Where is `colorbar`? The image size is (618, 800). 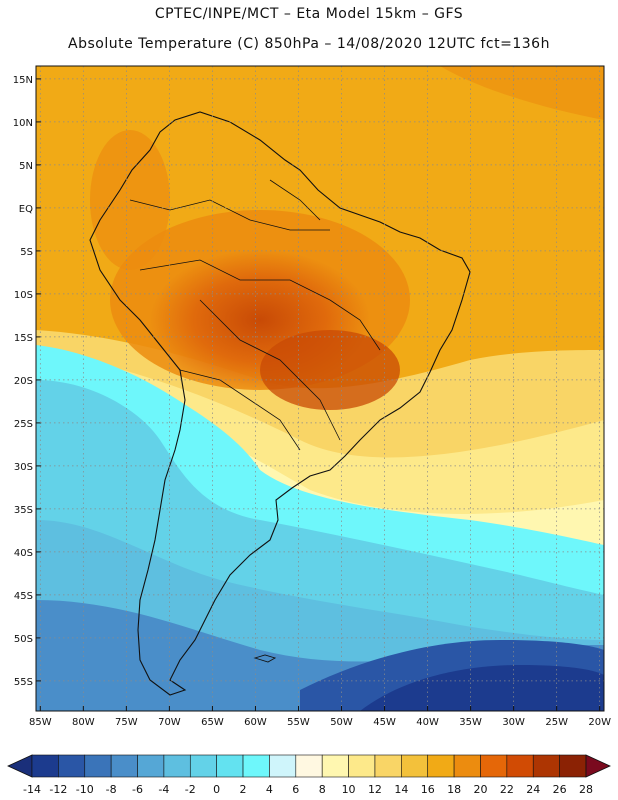 colorbar is located at coordinates (309, 766).